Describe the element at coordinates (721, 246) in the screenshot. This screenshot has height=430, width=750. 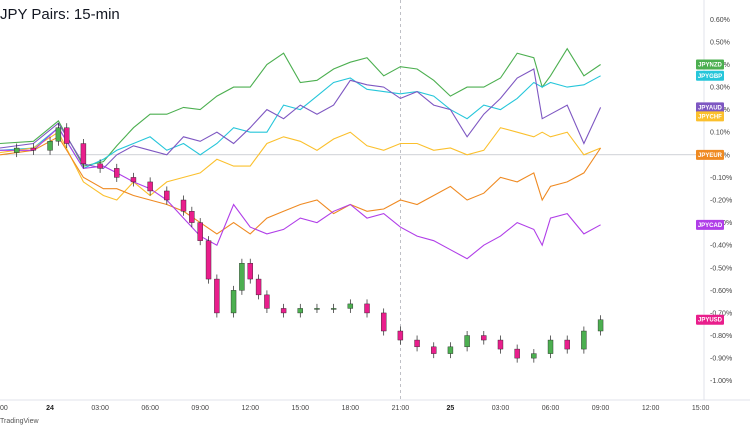
I see `y-tick-label: -0.40%` at that location.